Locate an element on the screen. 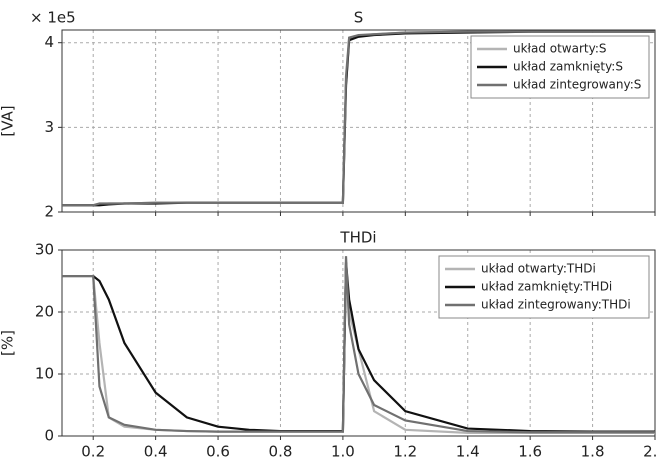  x-tick-label: 1.0 is located at coordinates (343, 452).